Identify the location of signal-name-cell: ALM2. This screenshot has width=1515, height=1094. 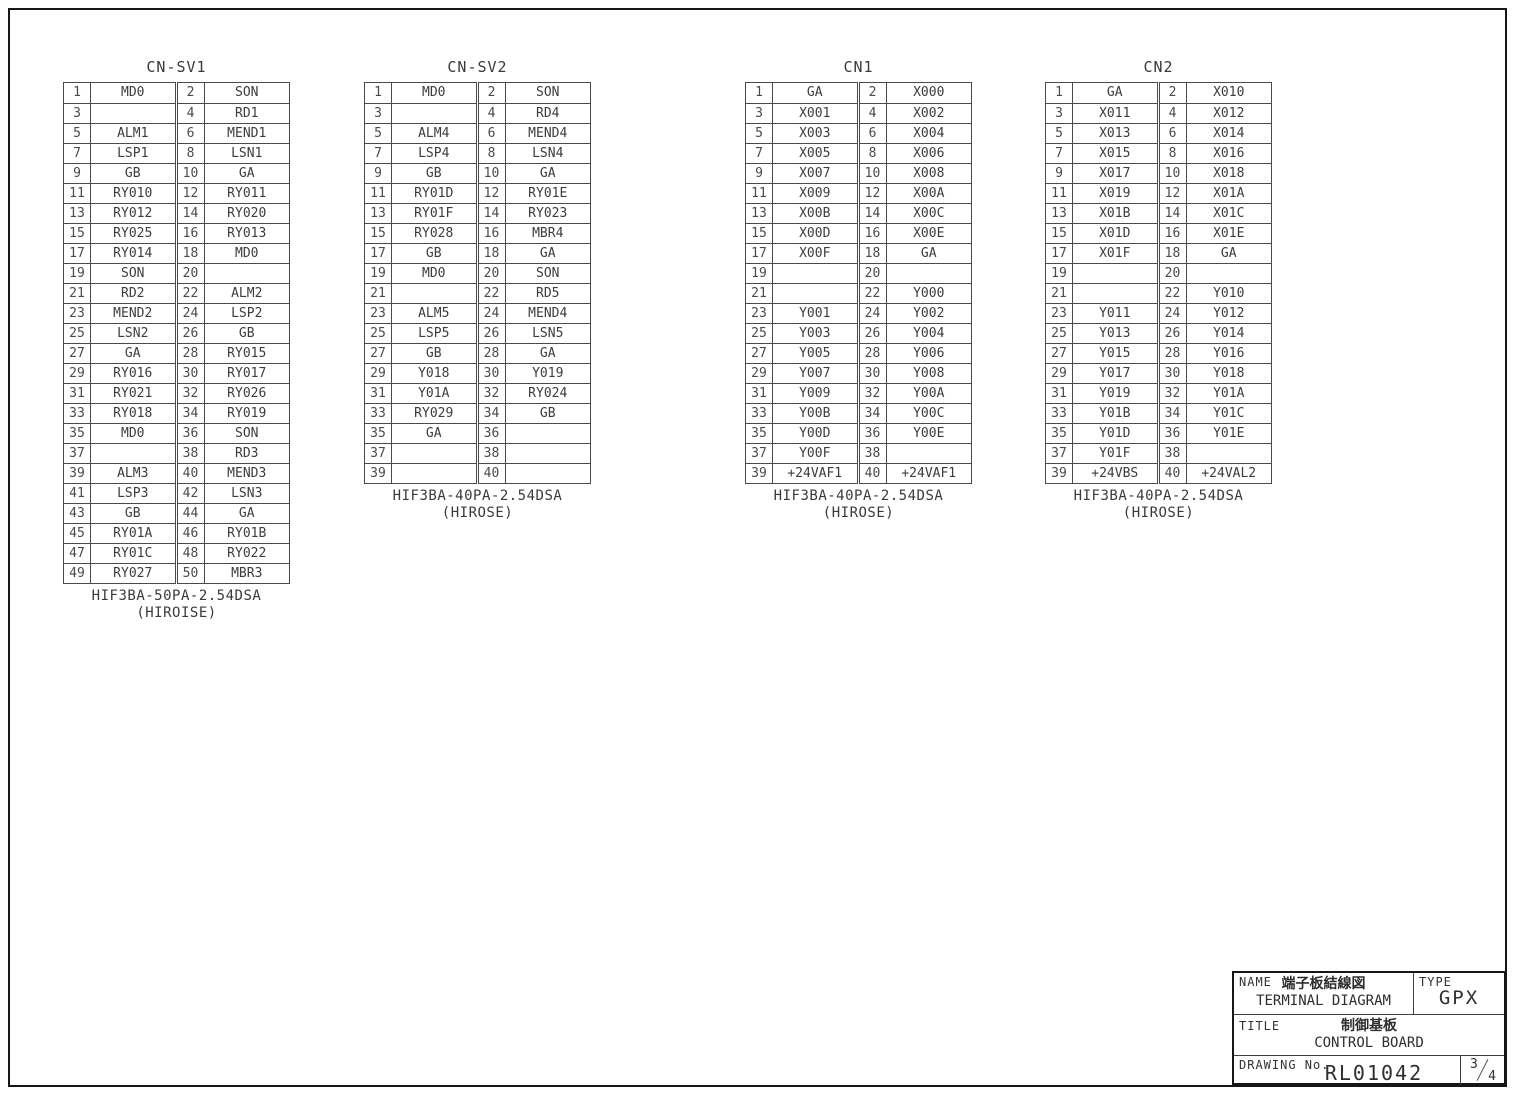
(246, 293).